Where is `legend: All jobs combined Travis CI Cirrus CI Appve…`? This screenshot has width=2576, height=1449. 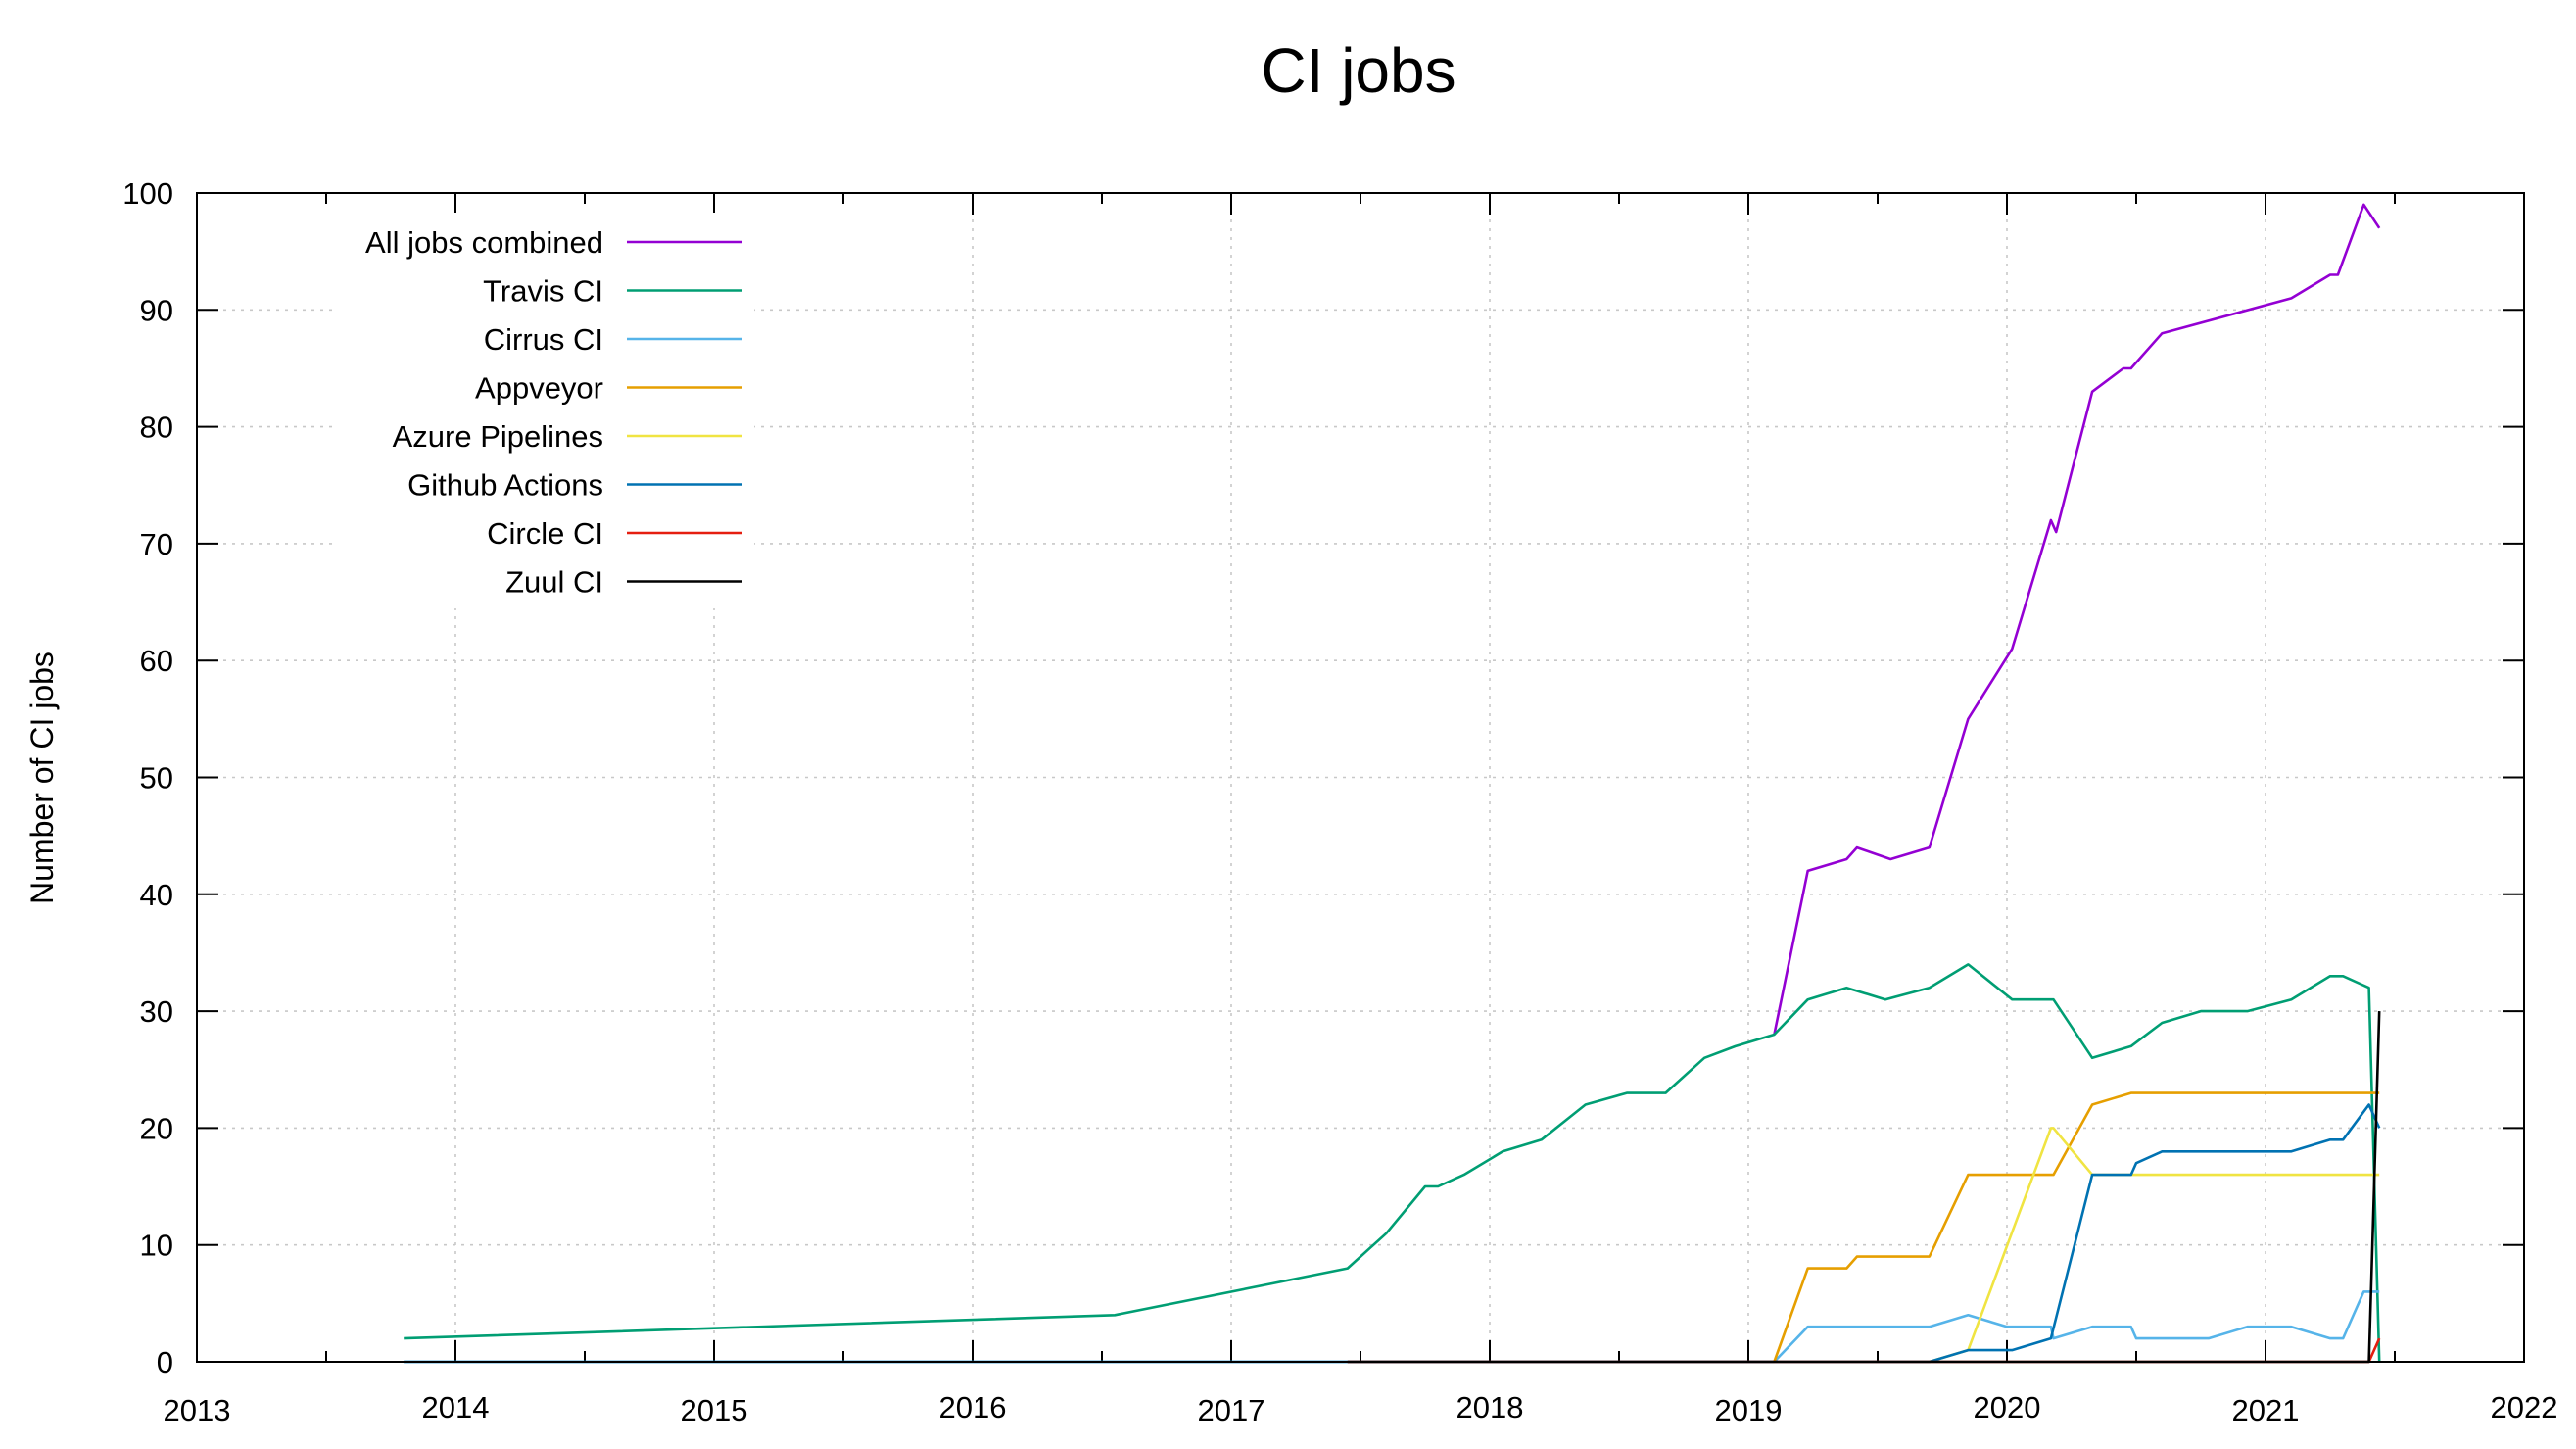
legend: All jobs combined Travis CI Cirrus CI Appve… is located at coordinates (543, 410).